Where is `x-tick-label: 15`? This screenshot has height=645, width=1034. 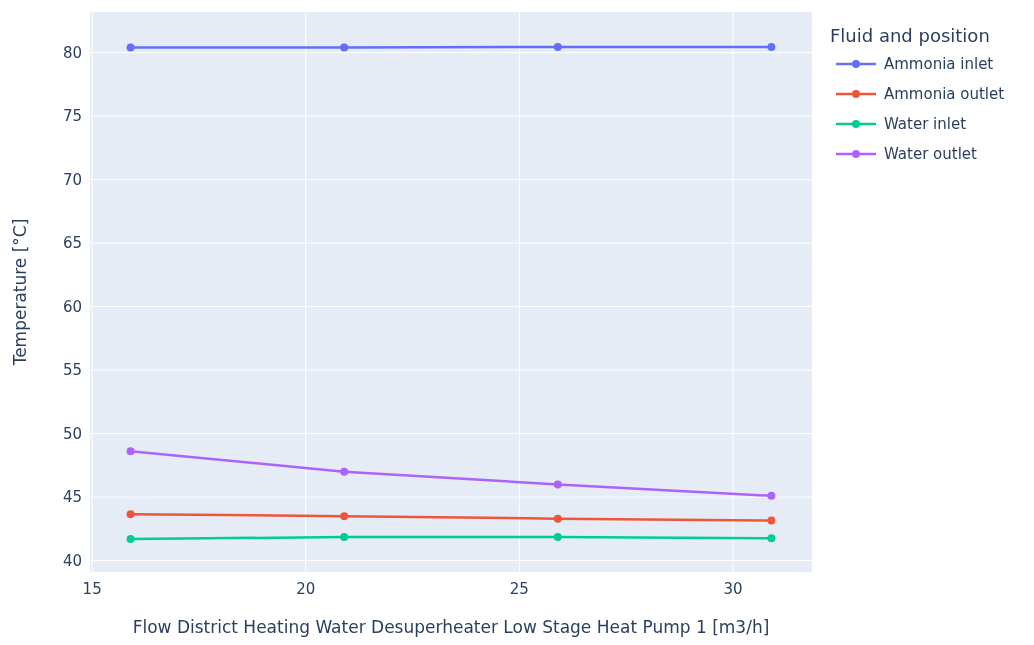 x-tick-label: 15 is located at coordinates (92, 589).